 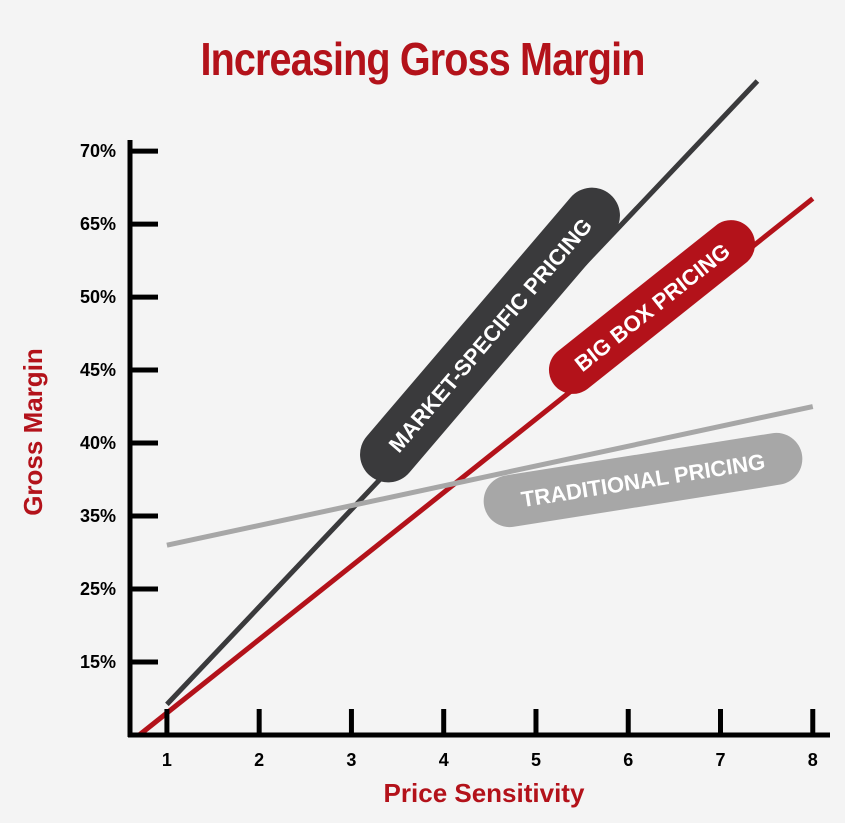 What do you see at coordinates (536, 760) in the screenshot?
I see `x-tick-label: 5` at bounding box center [536, 760].